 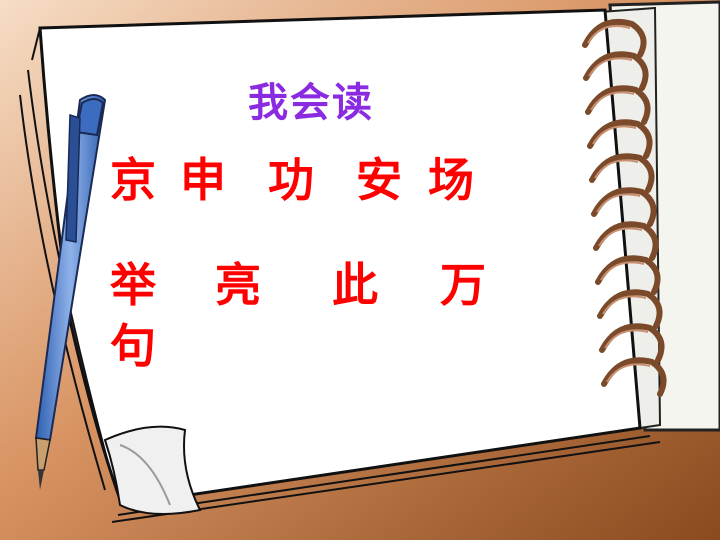 What do you see at coordinates (70, 292) in the screenshot?
I see `pen-icon` at bounding box center [70, 292].